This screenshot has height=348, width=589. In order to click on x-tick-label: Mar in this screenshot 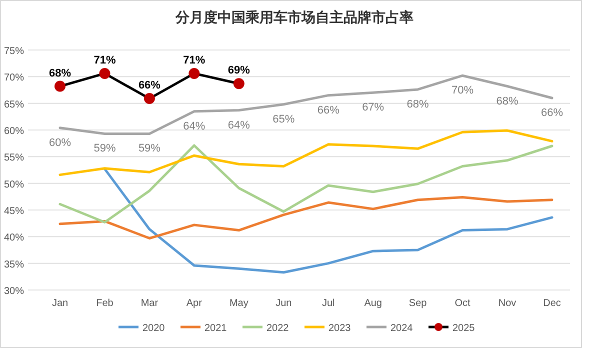, I will do `click(149, 303)`.